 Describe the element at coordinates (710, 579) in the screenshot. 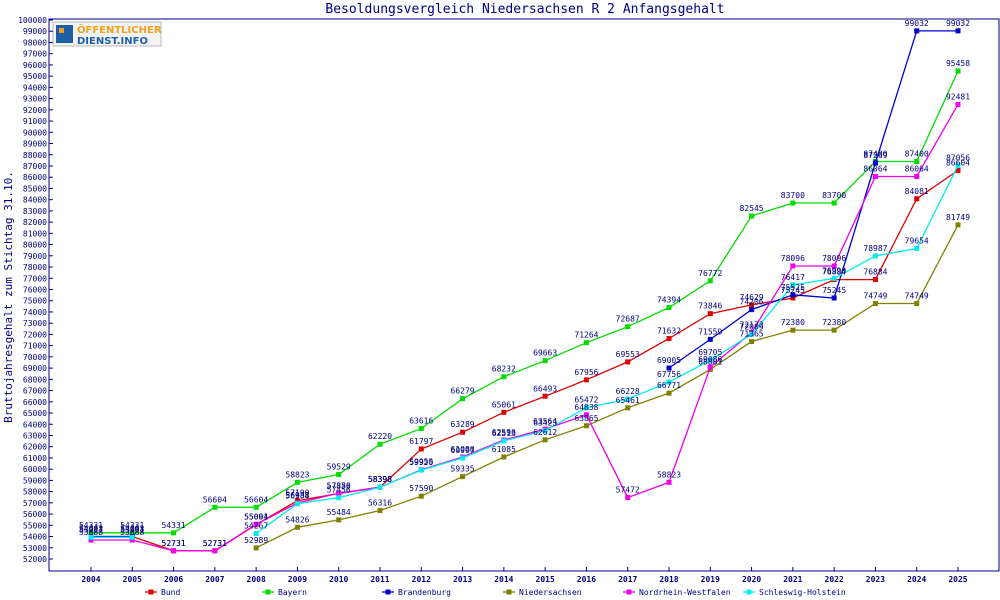

I see `x-tick-label: 2019` at that location.